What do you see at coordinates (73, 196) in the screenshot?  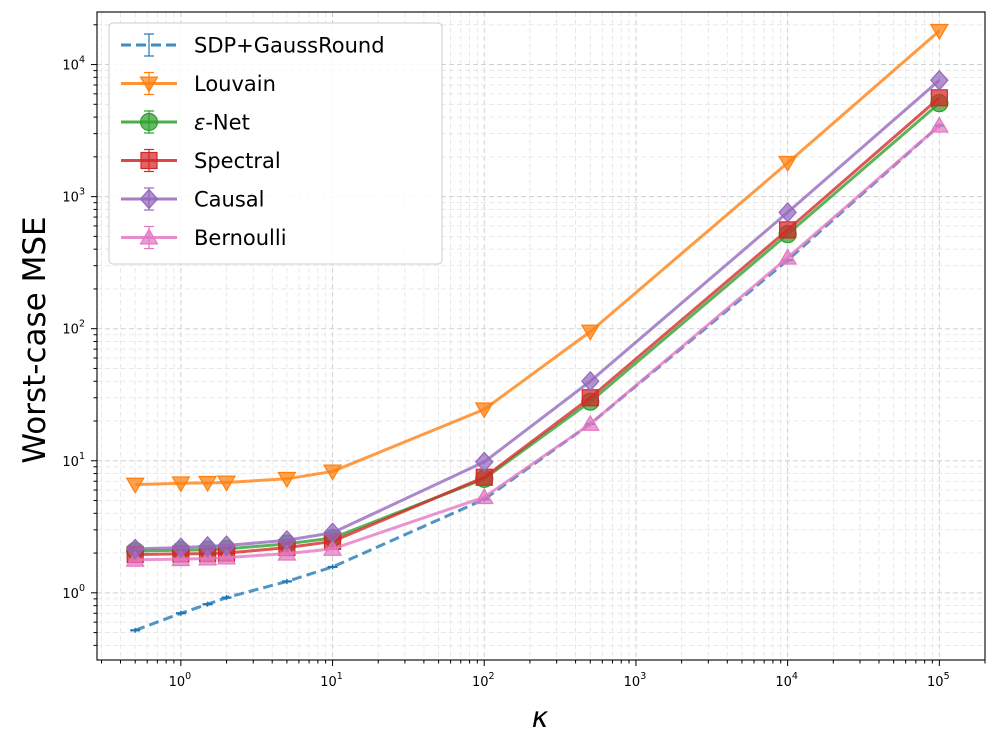 I see `y-tick-label: 10³` at bounding box center [73, 196].